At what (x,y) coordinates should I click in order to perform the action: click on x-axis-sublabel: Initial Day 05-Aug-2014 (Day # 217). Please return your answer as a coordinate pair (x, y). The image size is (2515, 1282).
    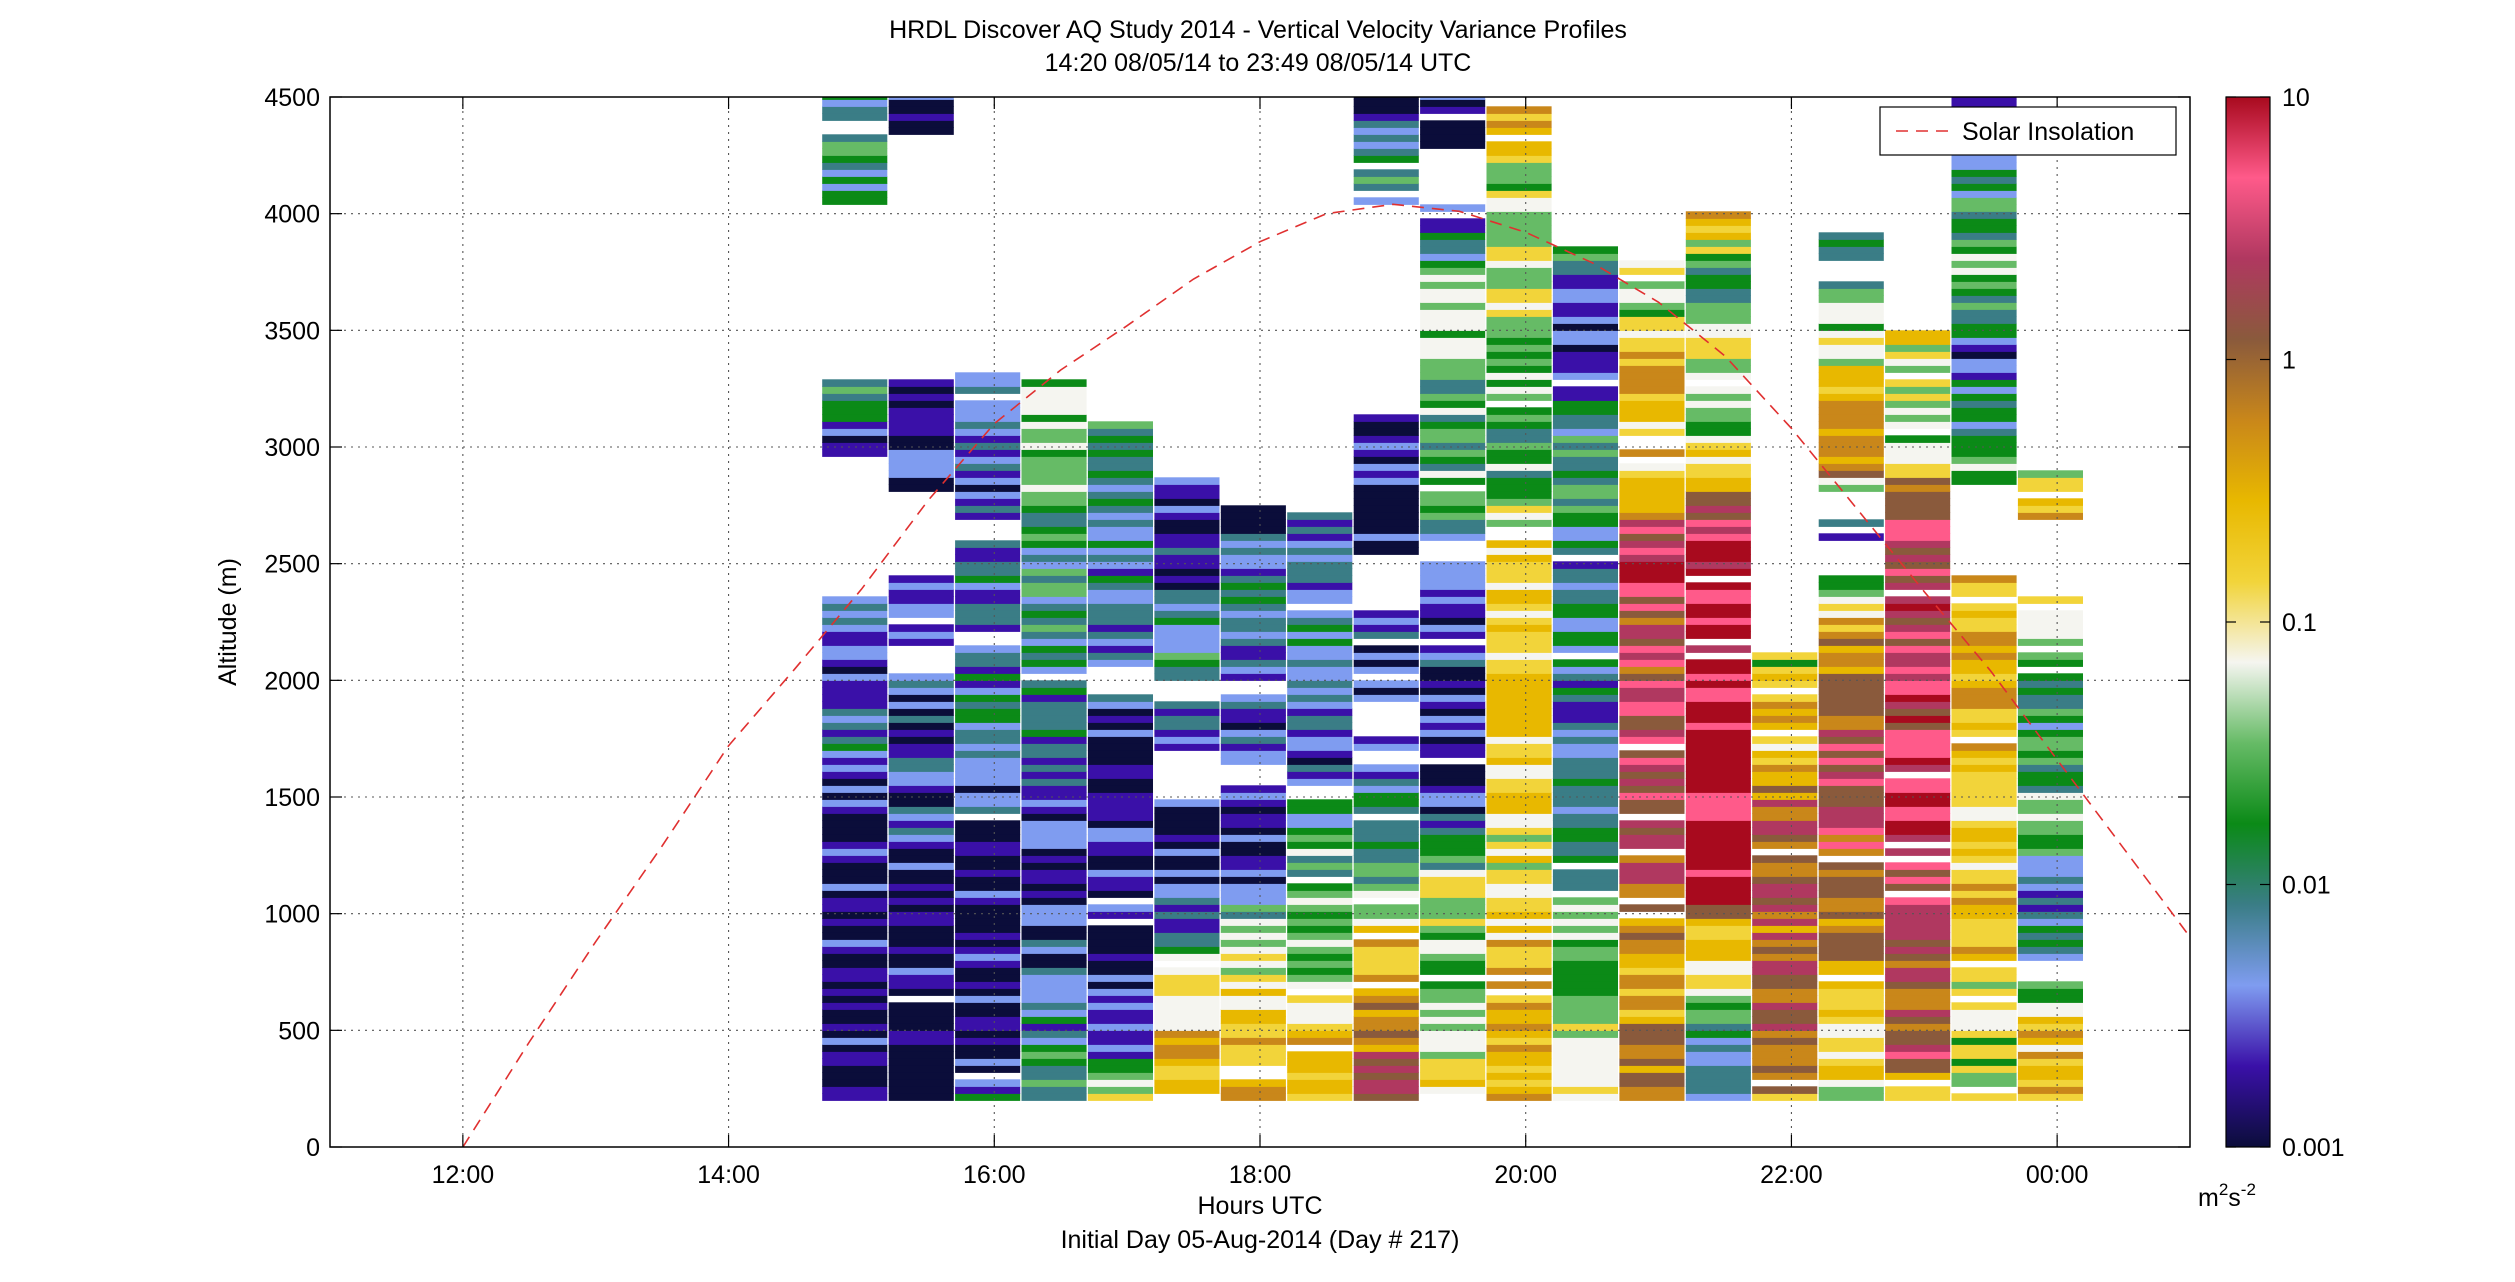
    Looking at the image, I should click on (1260, 1240).